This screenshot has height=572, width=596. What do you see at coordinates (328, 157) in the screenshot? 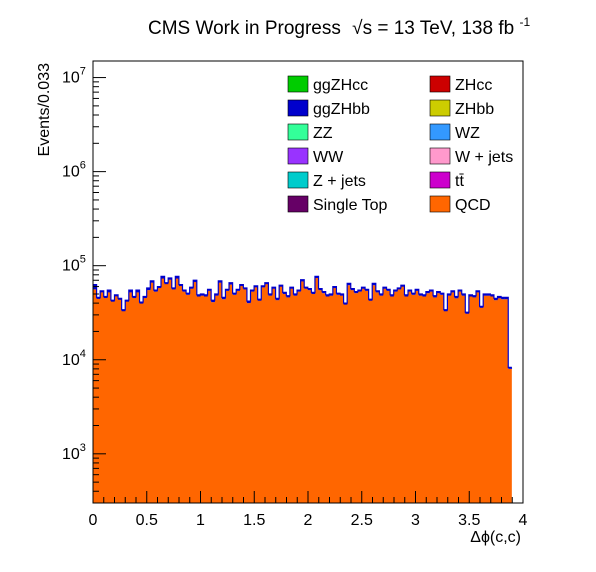
I see `legend-label: WW` at bounding box center [328, 157].